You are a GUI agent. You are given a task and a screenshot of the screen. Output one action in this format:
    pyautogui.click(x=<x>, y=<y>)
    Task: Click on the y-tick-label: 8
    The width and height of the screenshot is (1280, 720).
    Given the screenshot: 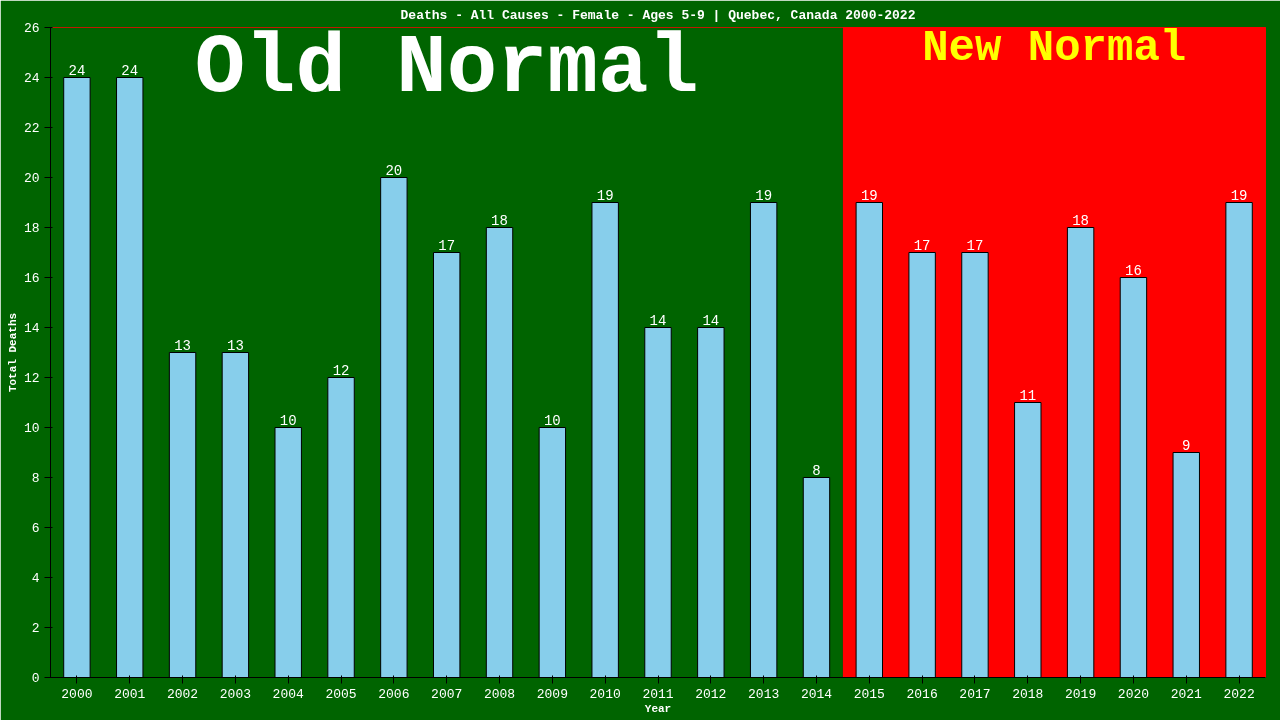 What is the action you would take?
    pyautogui.click(x=35, y=478)
    